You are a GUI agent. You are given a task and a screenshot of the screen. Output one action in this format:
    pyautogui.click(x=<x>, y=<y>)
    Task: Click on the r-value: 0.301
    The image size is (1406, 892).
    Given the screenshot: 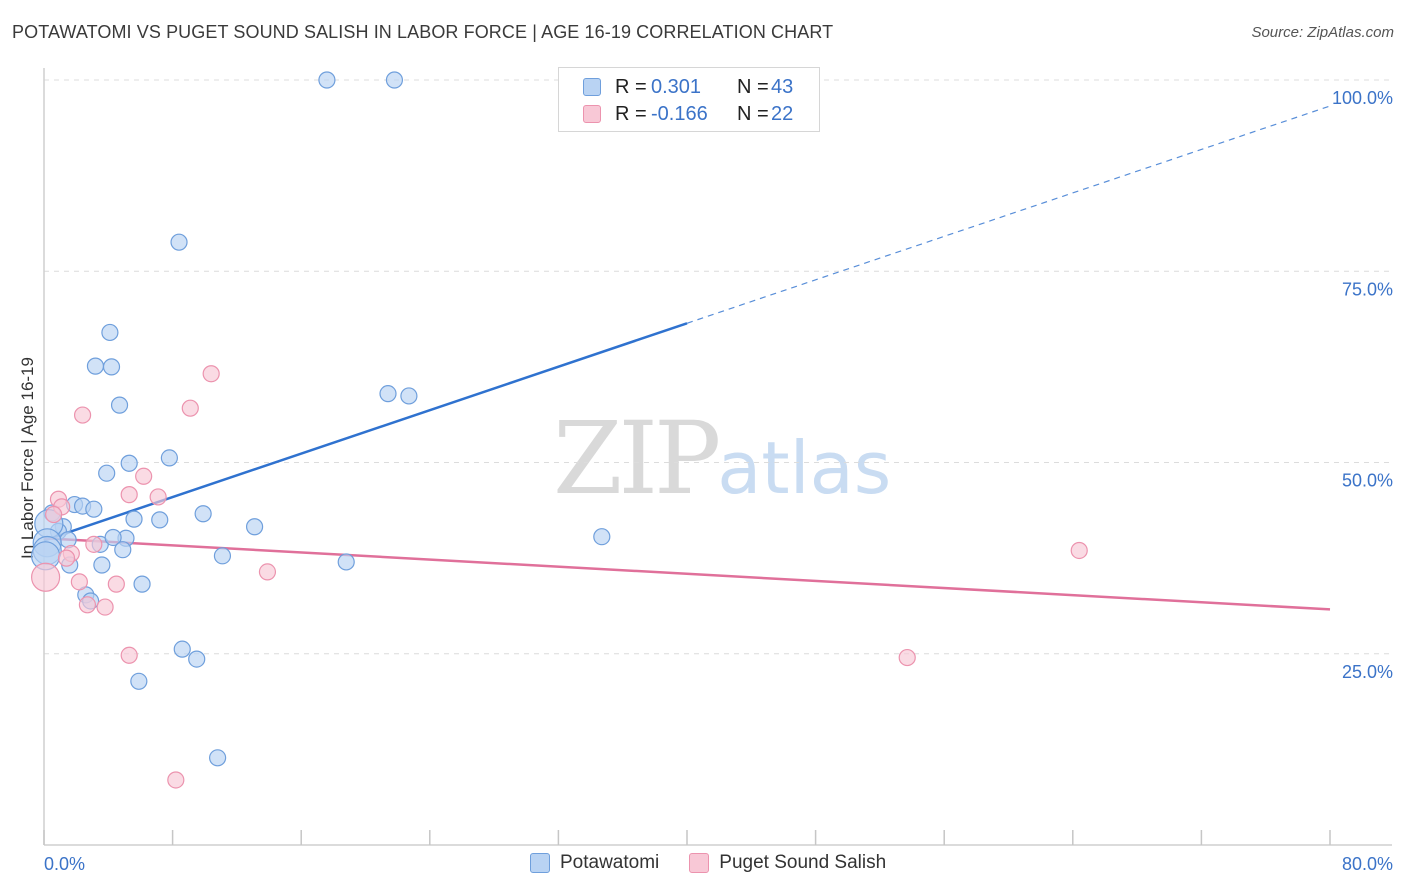 What is the action you would take?
    pyautogui.click(x=676, y=86)
    